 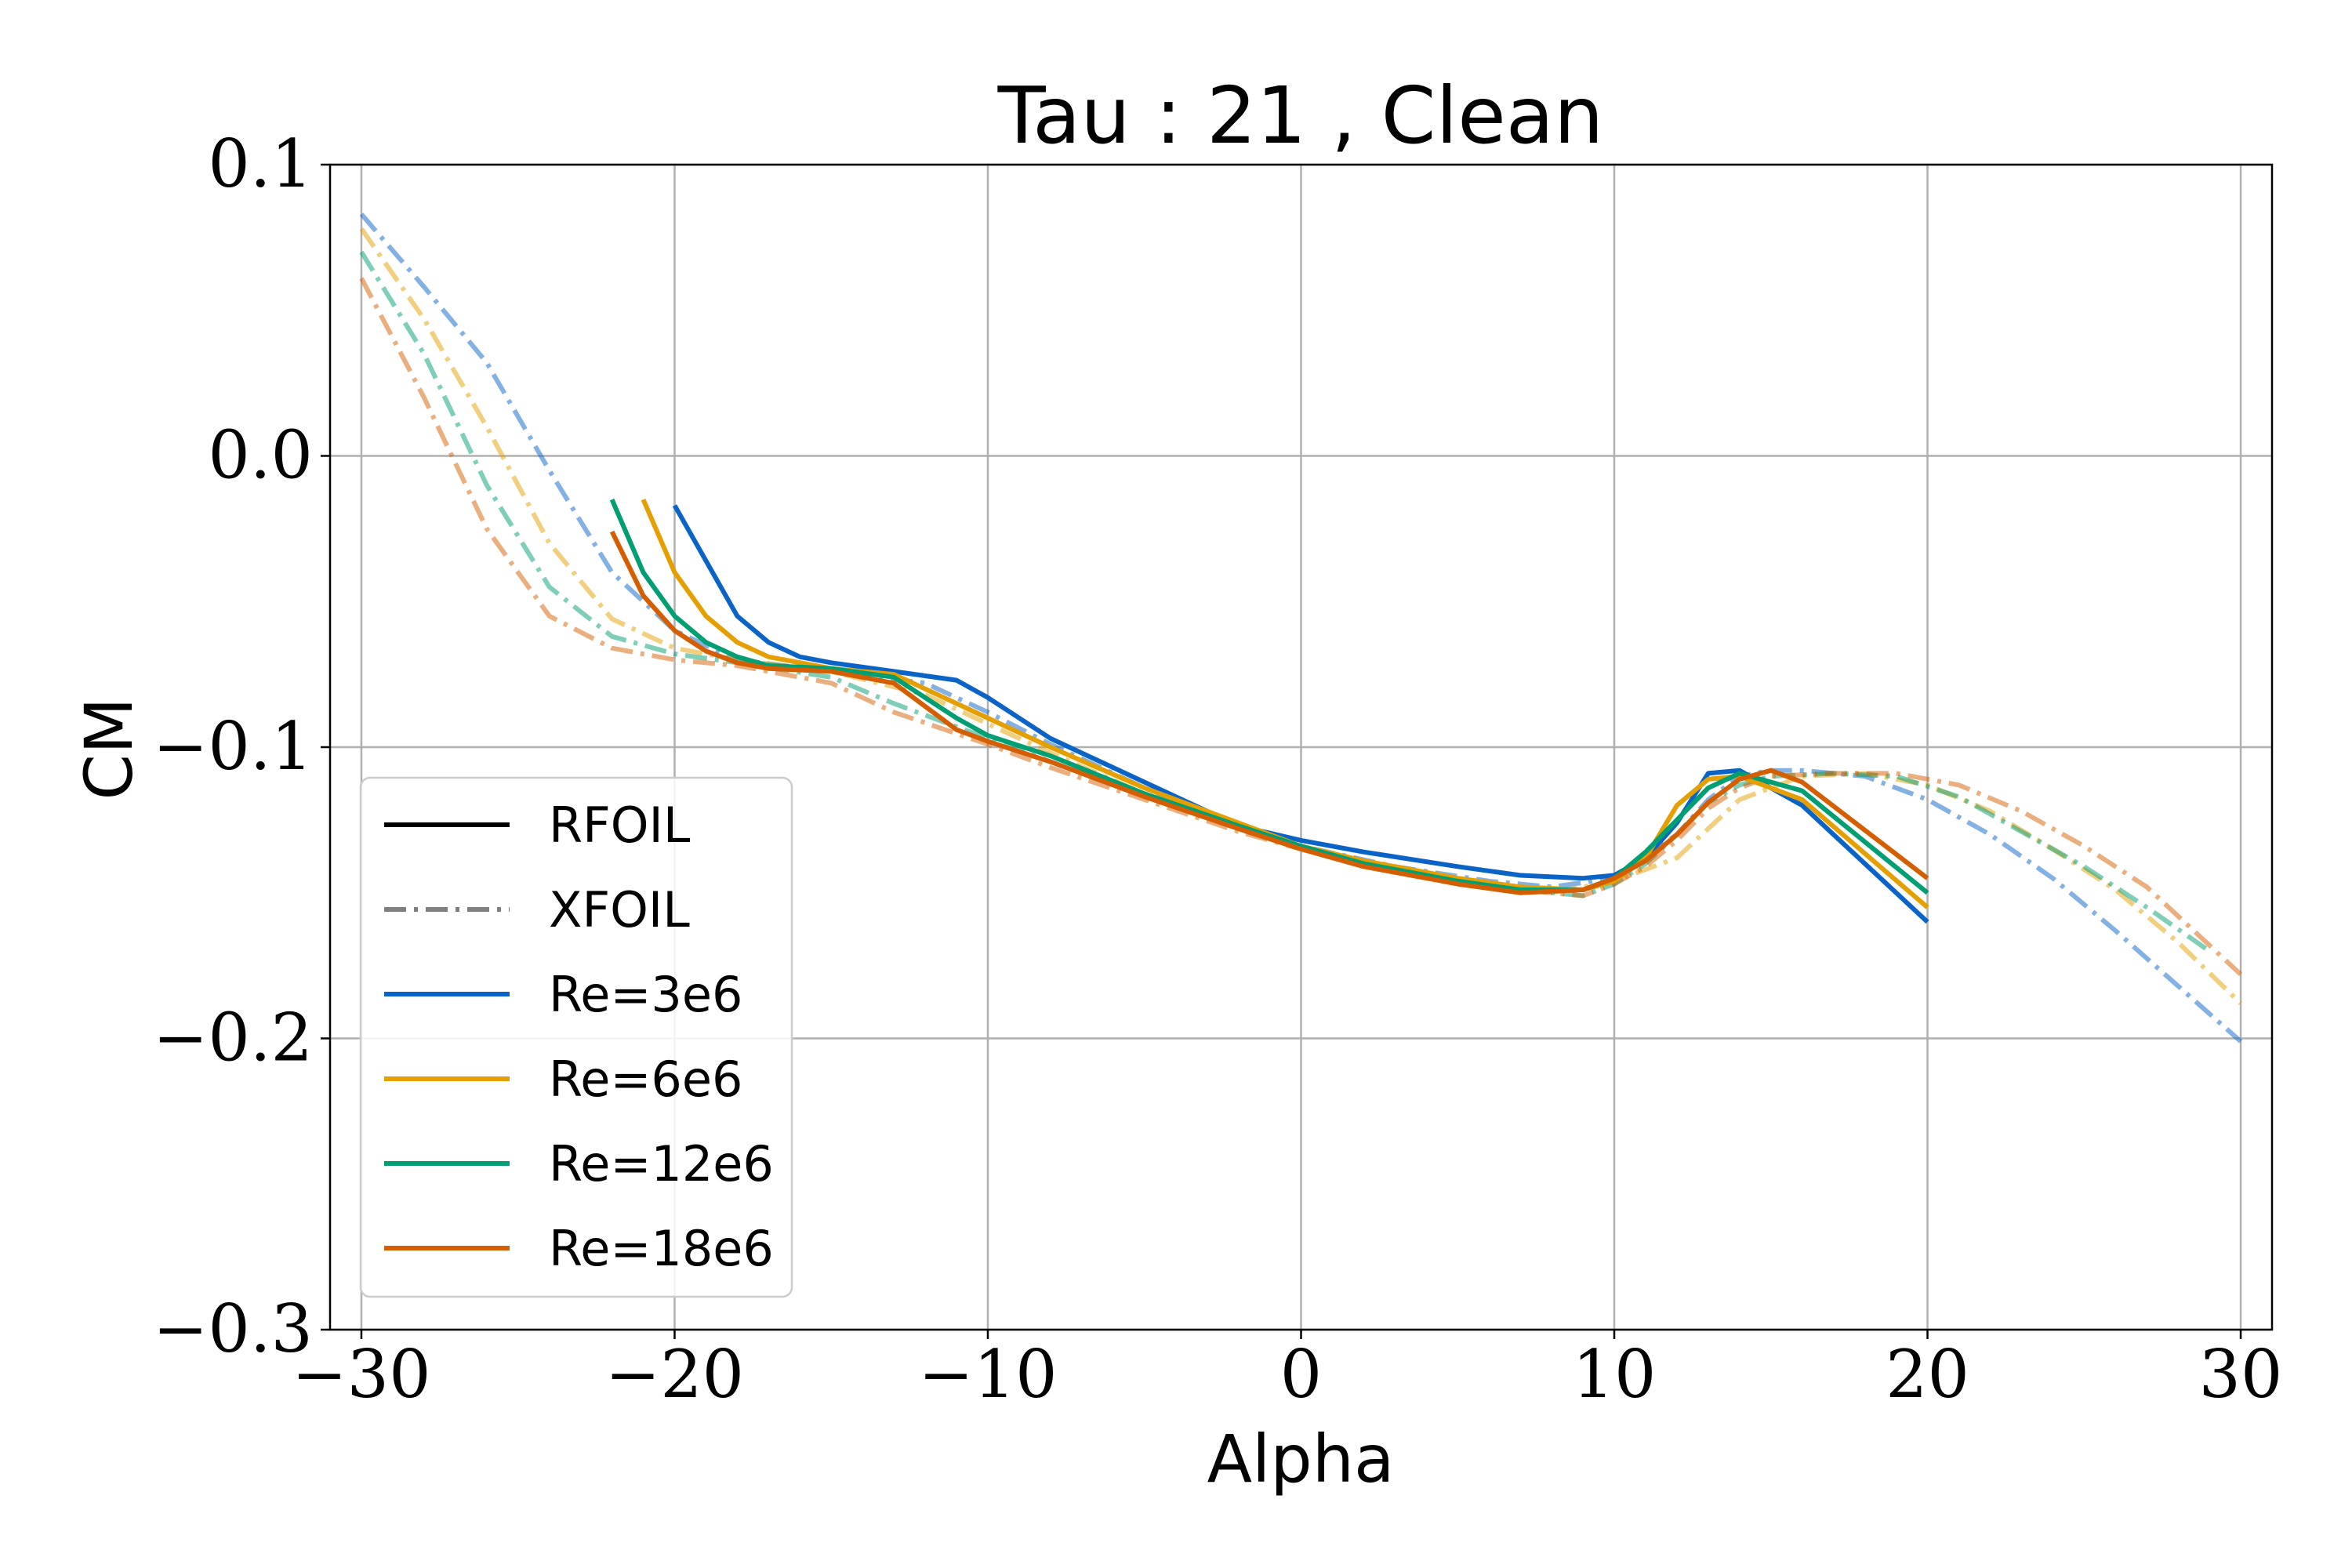 I want to click on legend-label: Re=12e6, so click(x=661, y=1163).